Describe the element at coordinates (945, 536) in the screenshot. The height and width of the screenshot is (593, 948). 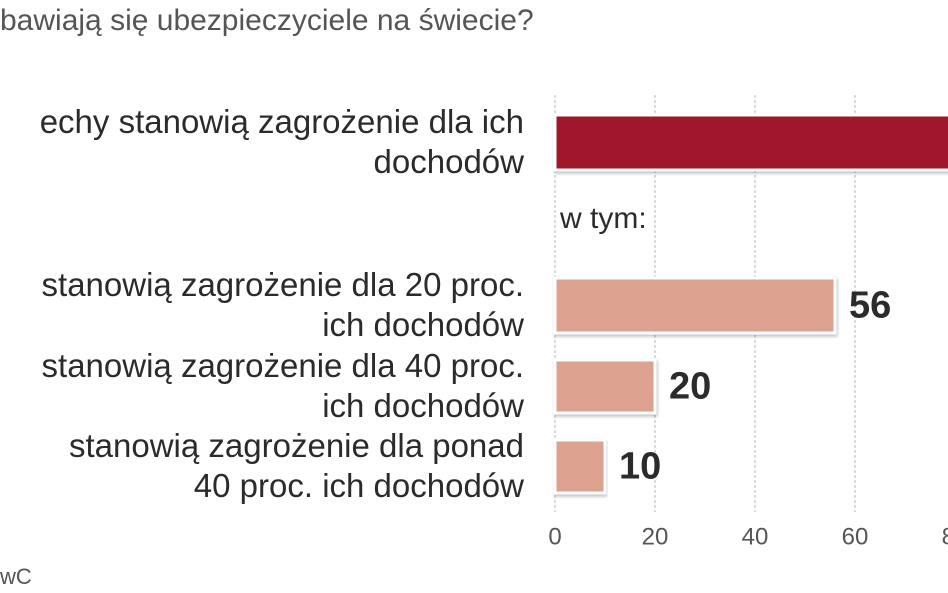
I see `x-tick-label: 80` at that location.